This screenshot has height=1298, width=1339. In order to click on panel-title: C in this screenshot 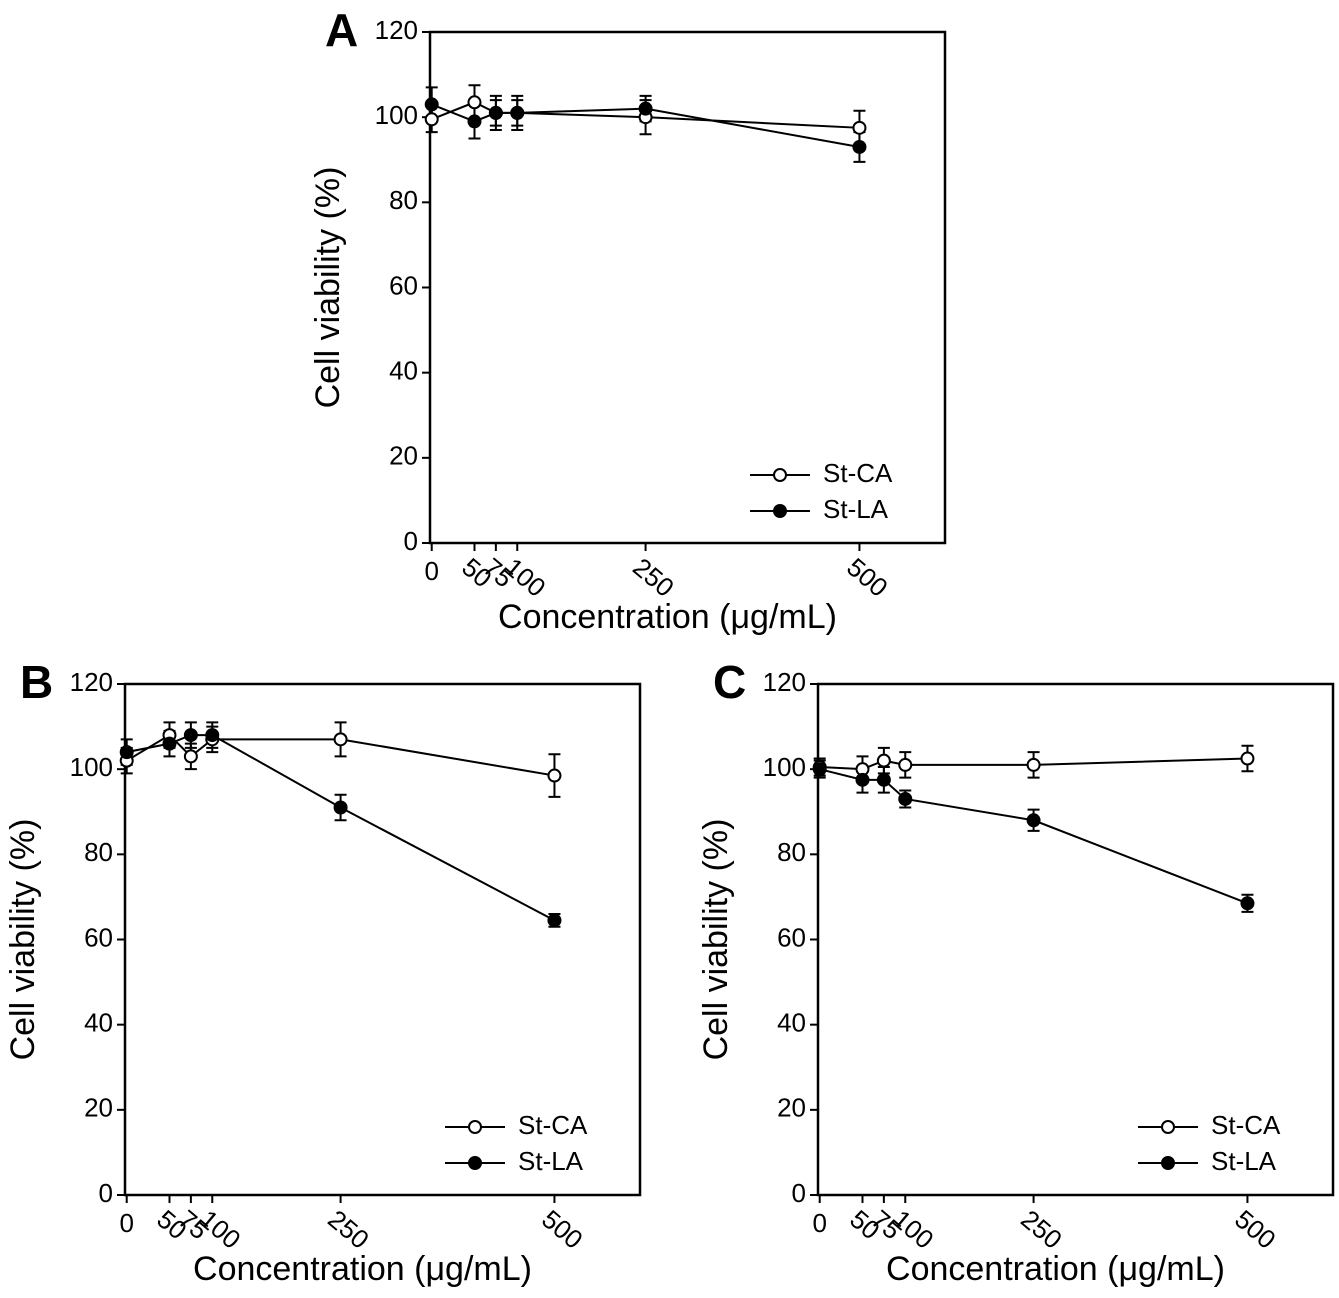, I will do `click(729, 682)`.